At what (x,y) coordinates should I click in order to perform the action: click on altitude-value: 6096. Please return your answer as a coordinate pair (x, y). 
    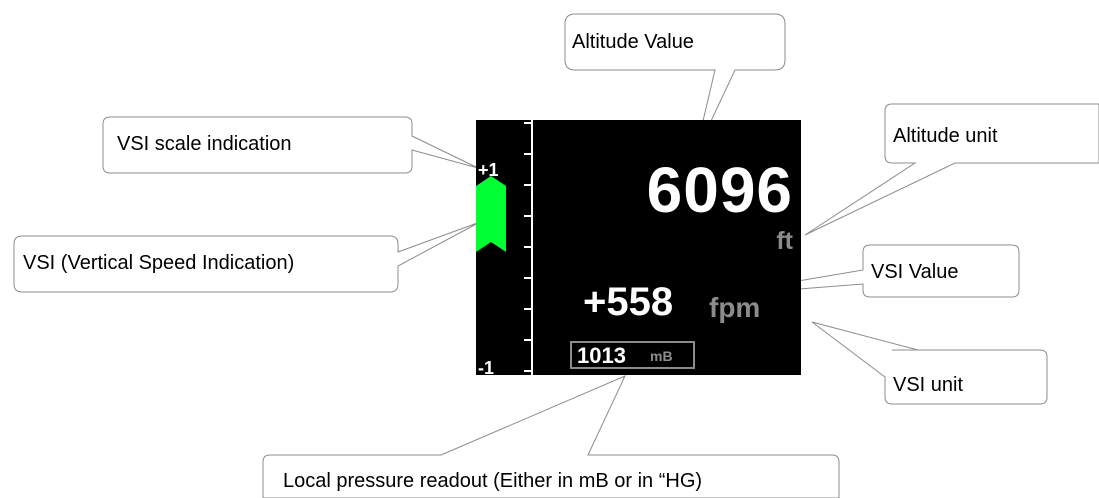
    Looking at the image, I should click on (719, 190).